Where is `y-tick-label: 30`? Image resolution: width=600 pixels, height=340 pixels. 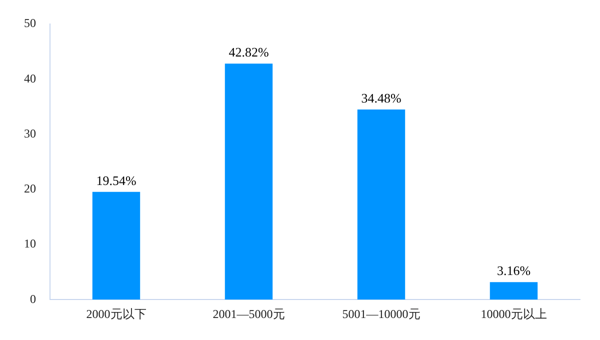 y-tick-label: 30 is located at coordinates (30, 133).